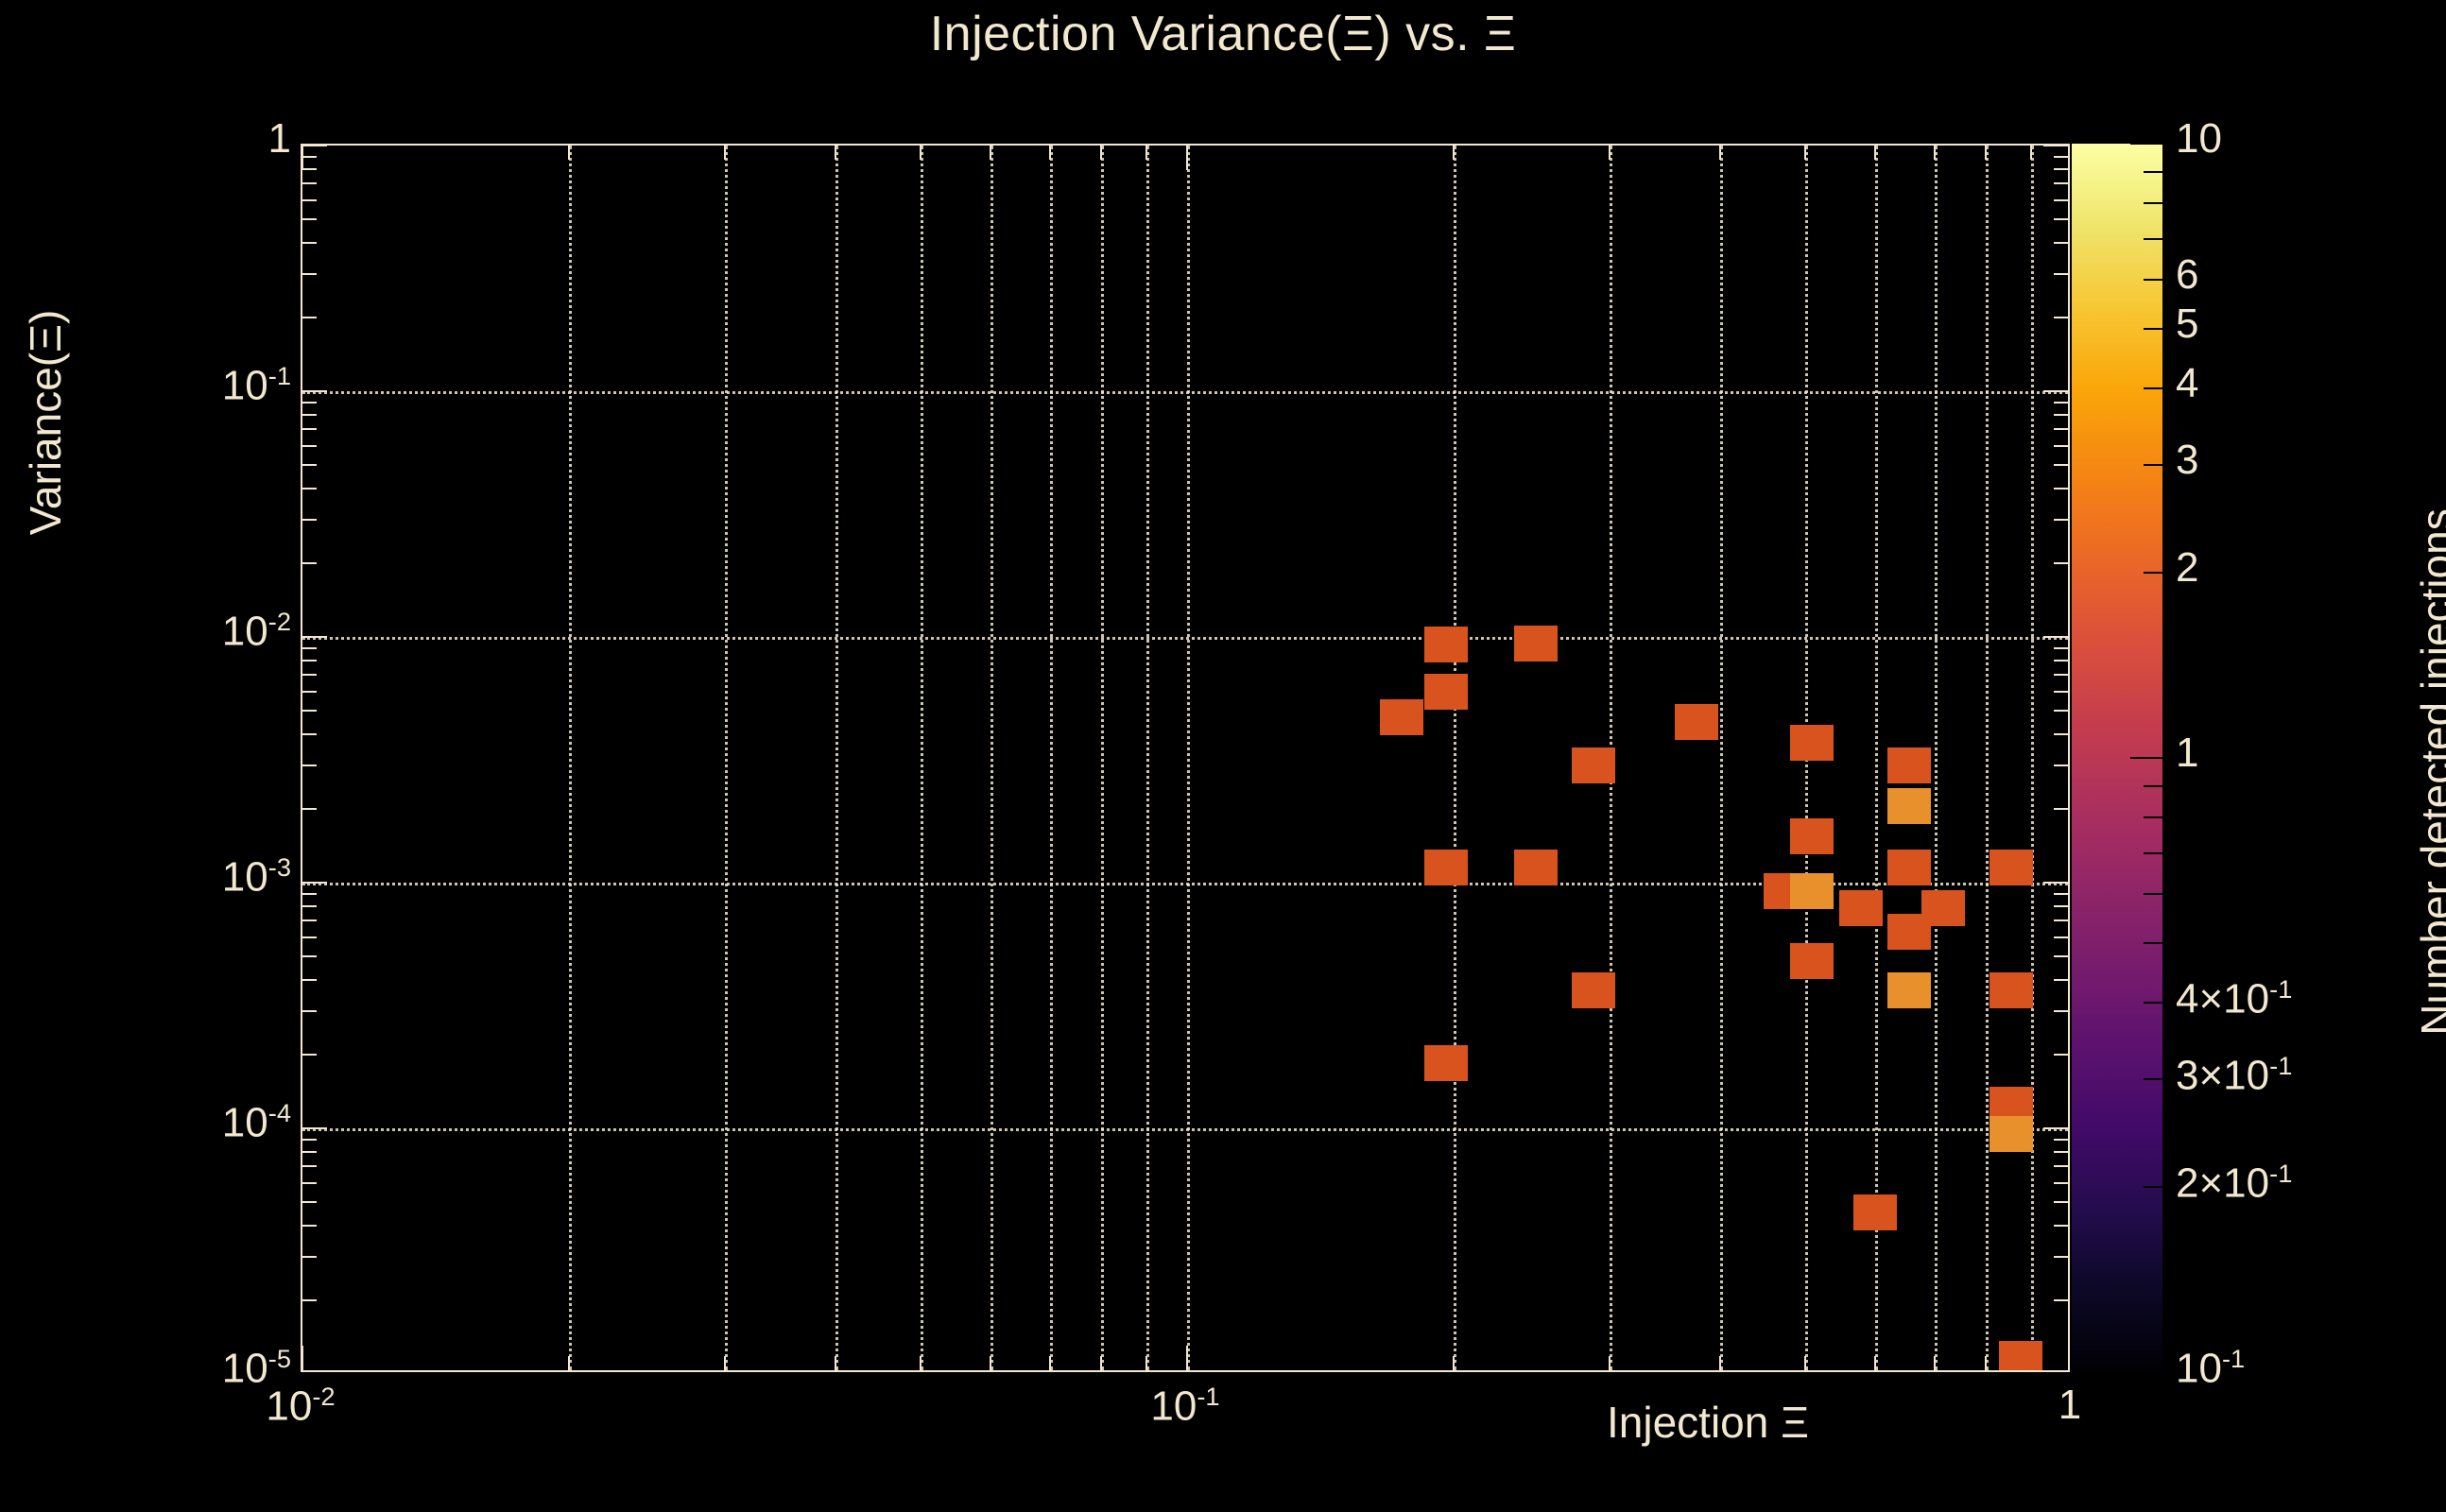  What do you see at coordinates (256, 876) in the screenshot?
I see `y-axis-tick-label: 10-3` at bounding box center [256, 876].